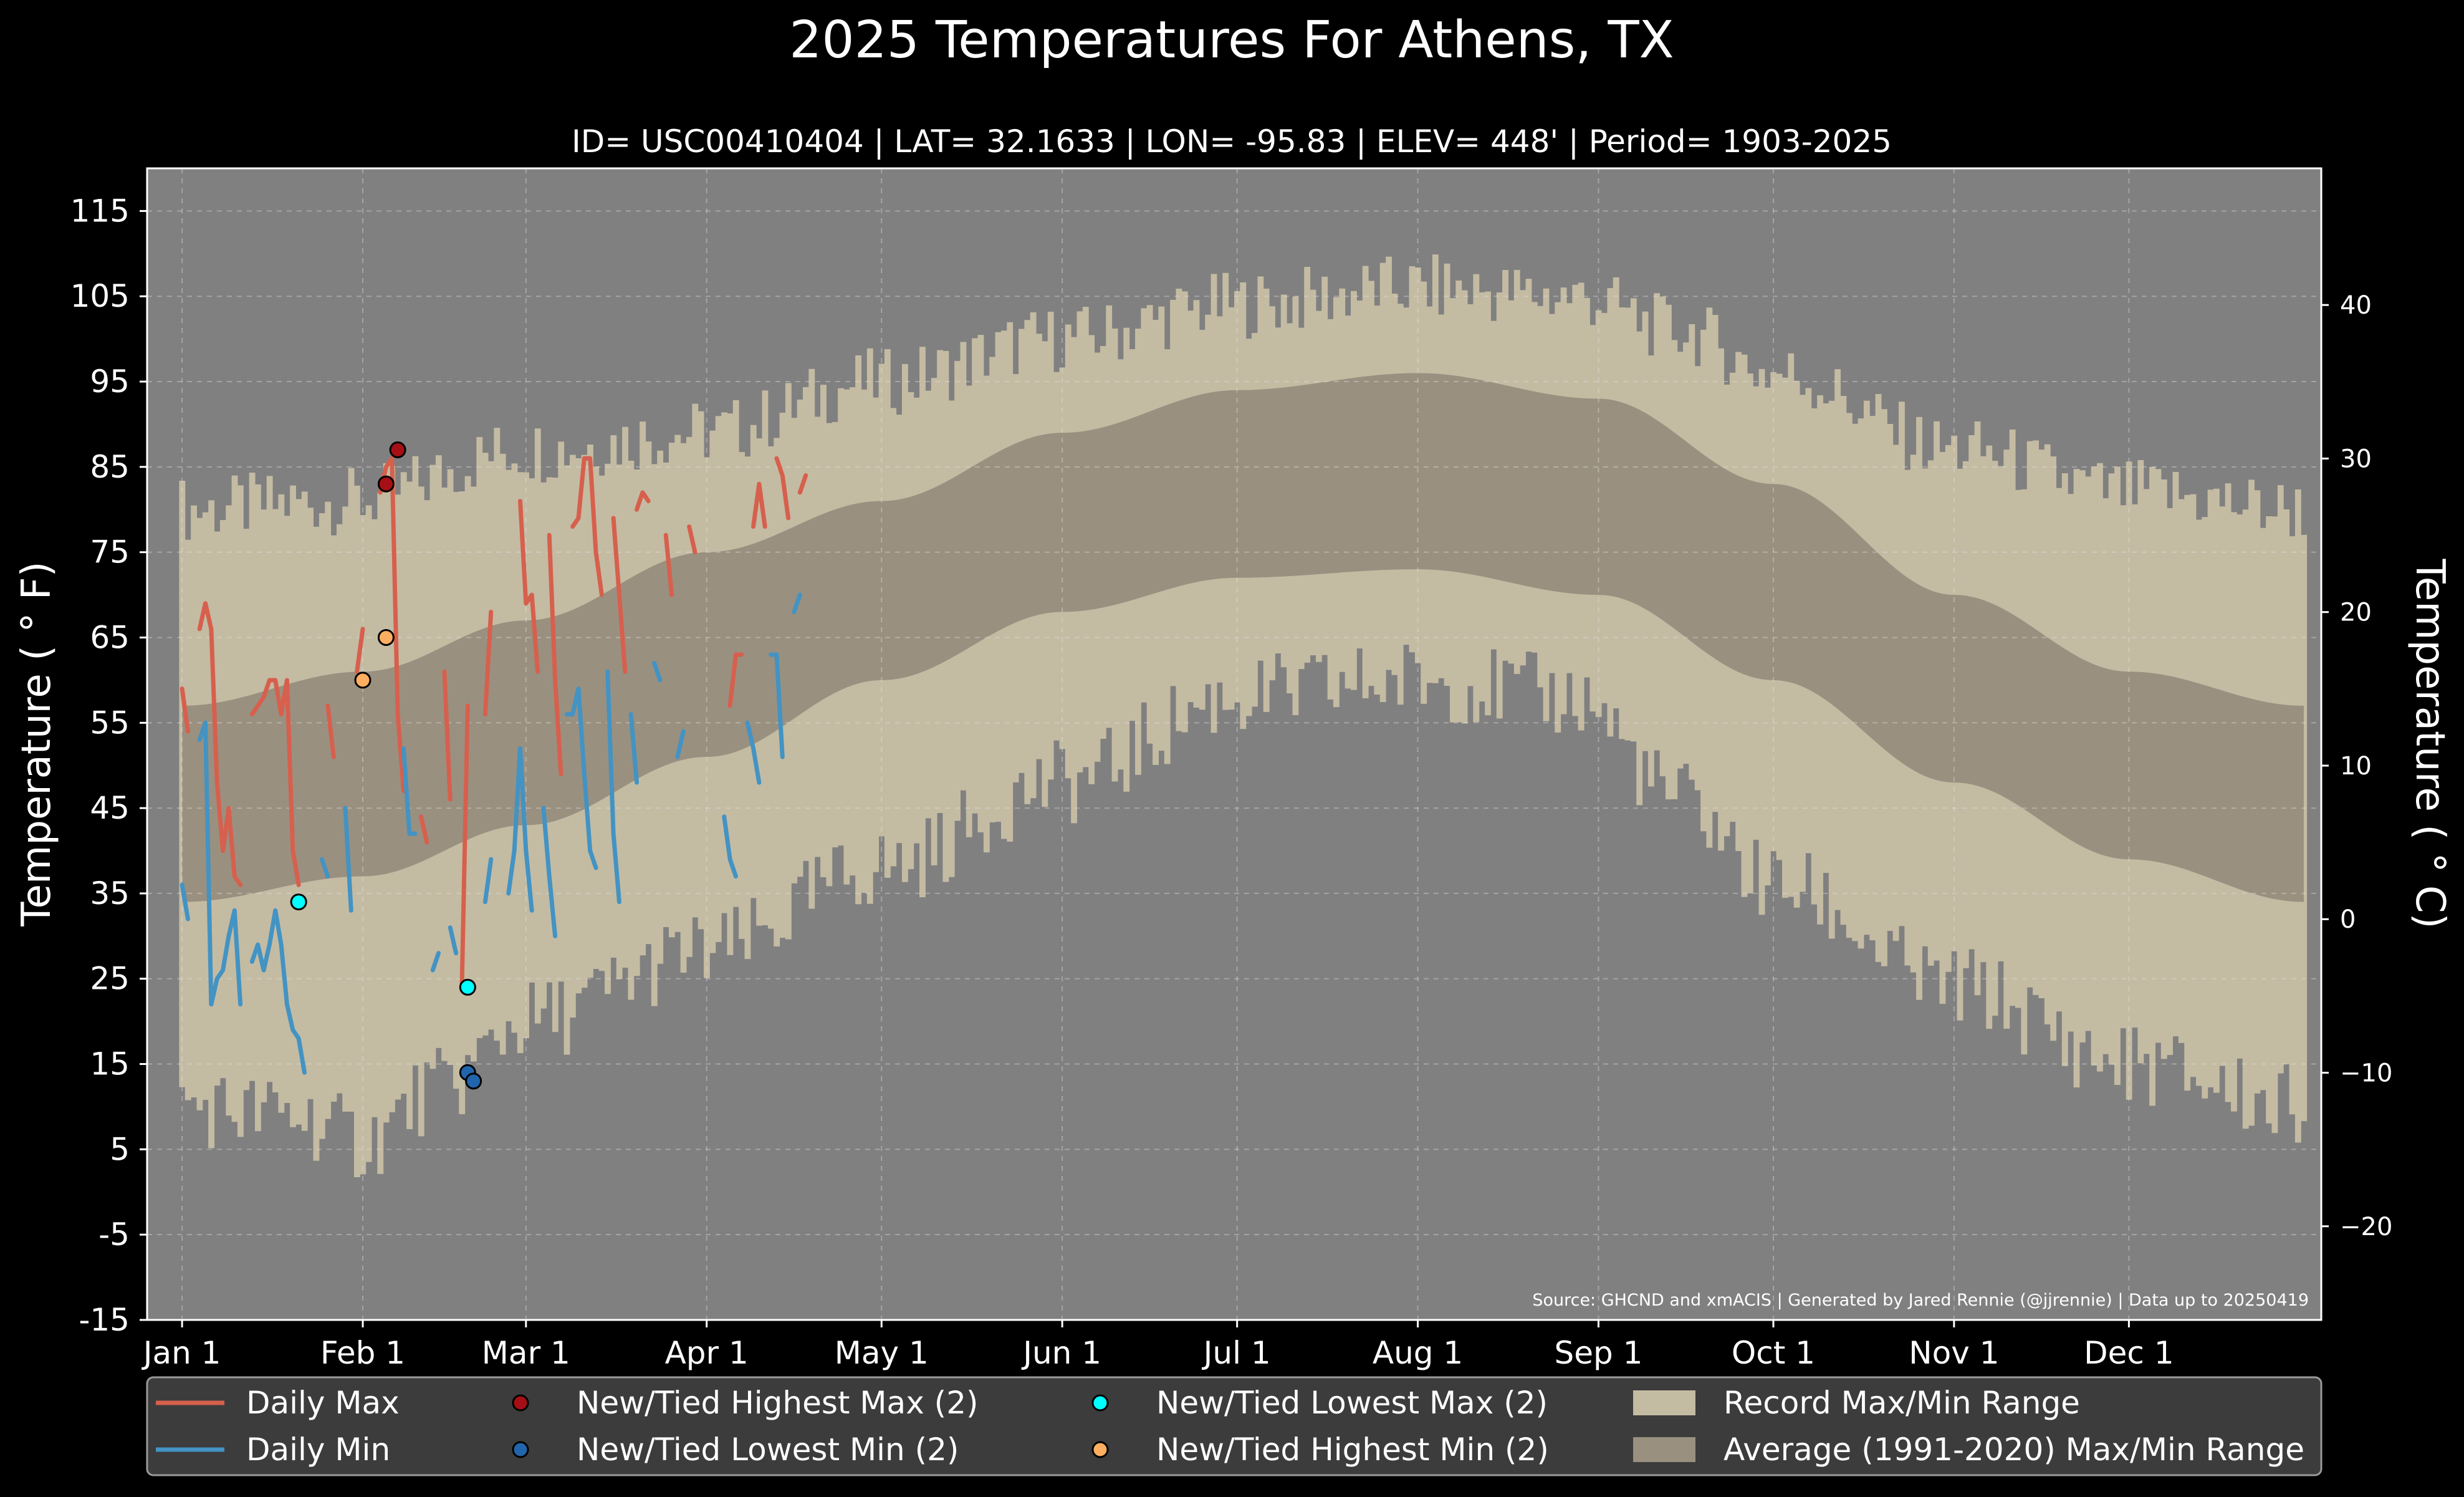 The height and width of the screenshot is (1497, 2464). What do you see at coordinates (110, 552) in the screenshot?
I see `y-tick-label: 75` at bounding box center [110, 552].